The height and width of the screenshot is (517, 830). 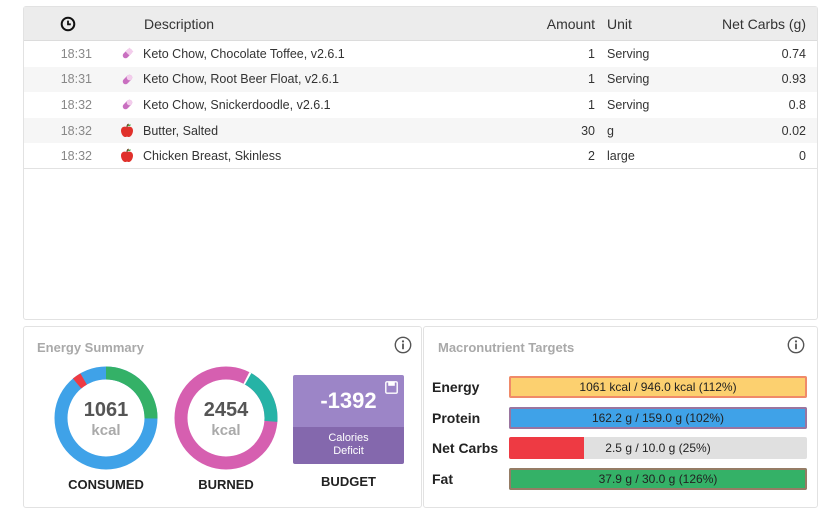 I want to click on table-row: 18:32 Chicken Breast, Skinless 2 large 0, so click(x=420, y=156).